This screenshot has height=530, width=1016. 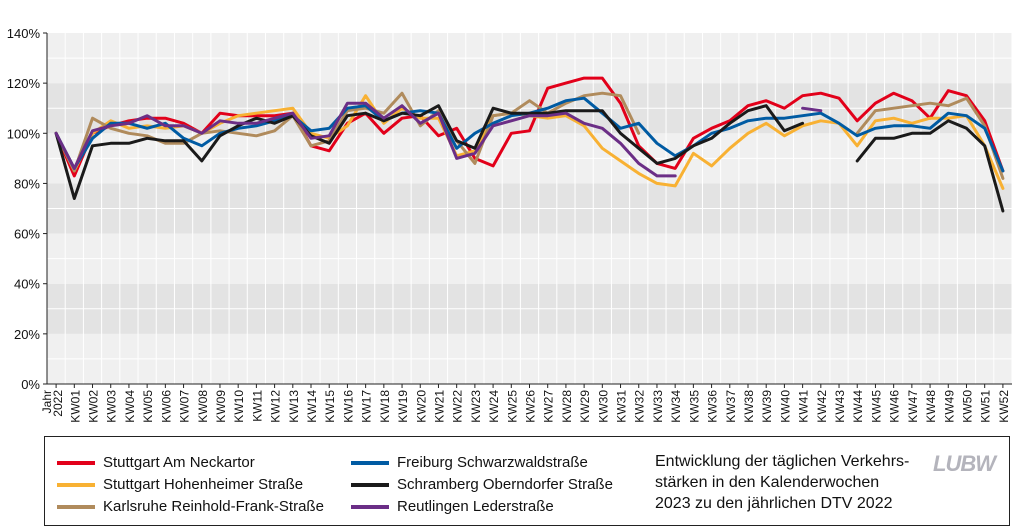 I want to click on y-tick-label: 140%, so click(x=24, y=33).